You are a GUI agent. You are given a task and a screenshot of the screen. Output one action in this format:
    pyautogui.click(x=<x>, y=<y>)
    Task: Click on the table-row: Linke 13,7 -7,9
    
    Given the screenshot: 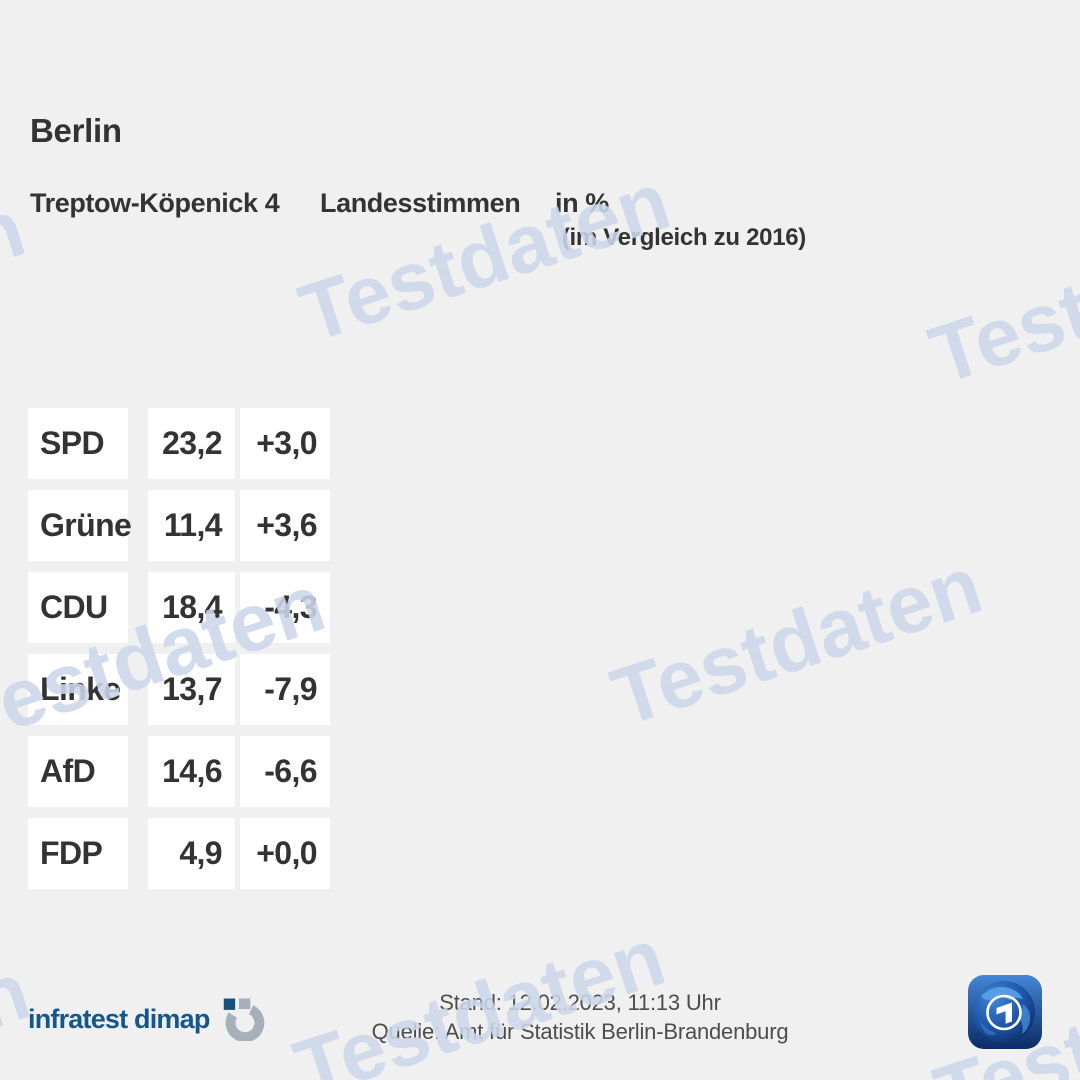 What is the action you would take?
    pyautogui.click(x=179, y=689)
    